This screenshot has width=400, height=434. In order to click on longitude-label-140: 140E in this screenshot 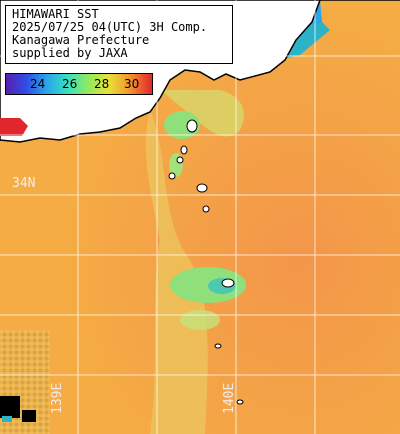, I will do `click(229, 398)`.